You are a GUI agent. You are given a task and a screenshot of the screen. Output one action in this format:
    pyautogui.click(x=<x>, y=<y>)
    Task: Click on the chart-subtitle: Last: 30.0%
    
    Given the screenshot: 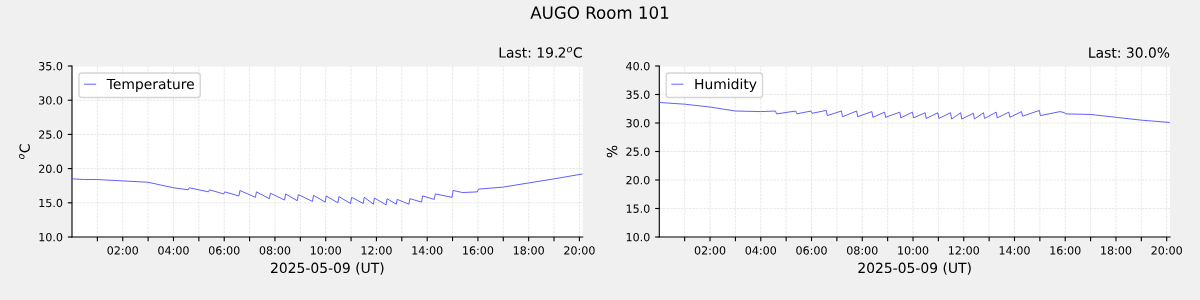 What is the action you would take?
    pyautogui.click(x=1129, y=52)
    